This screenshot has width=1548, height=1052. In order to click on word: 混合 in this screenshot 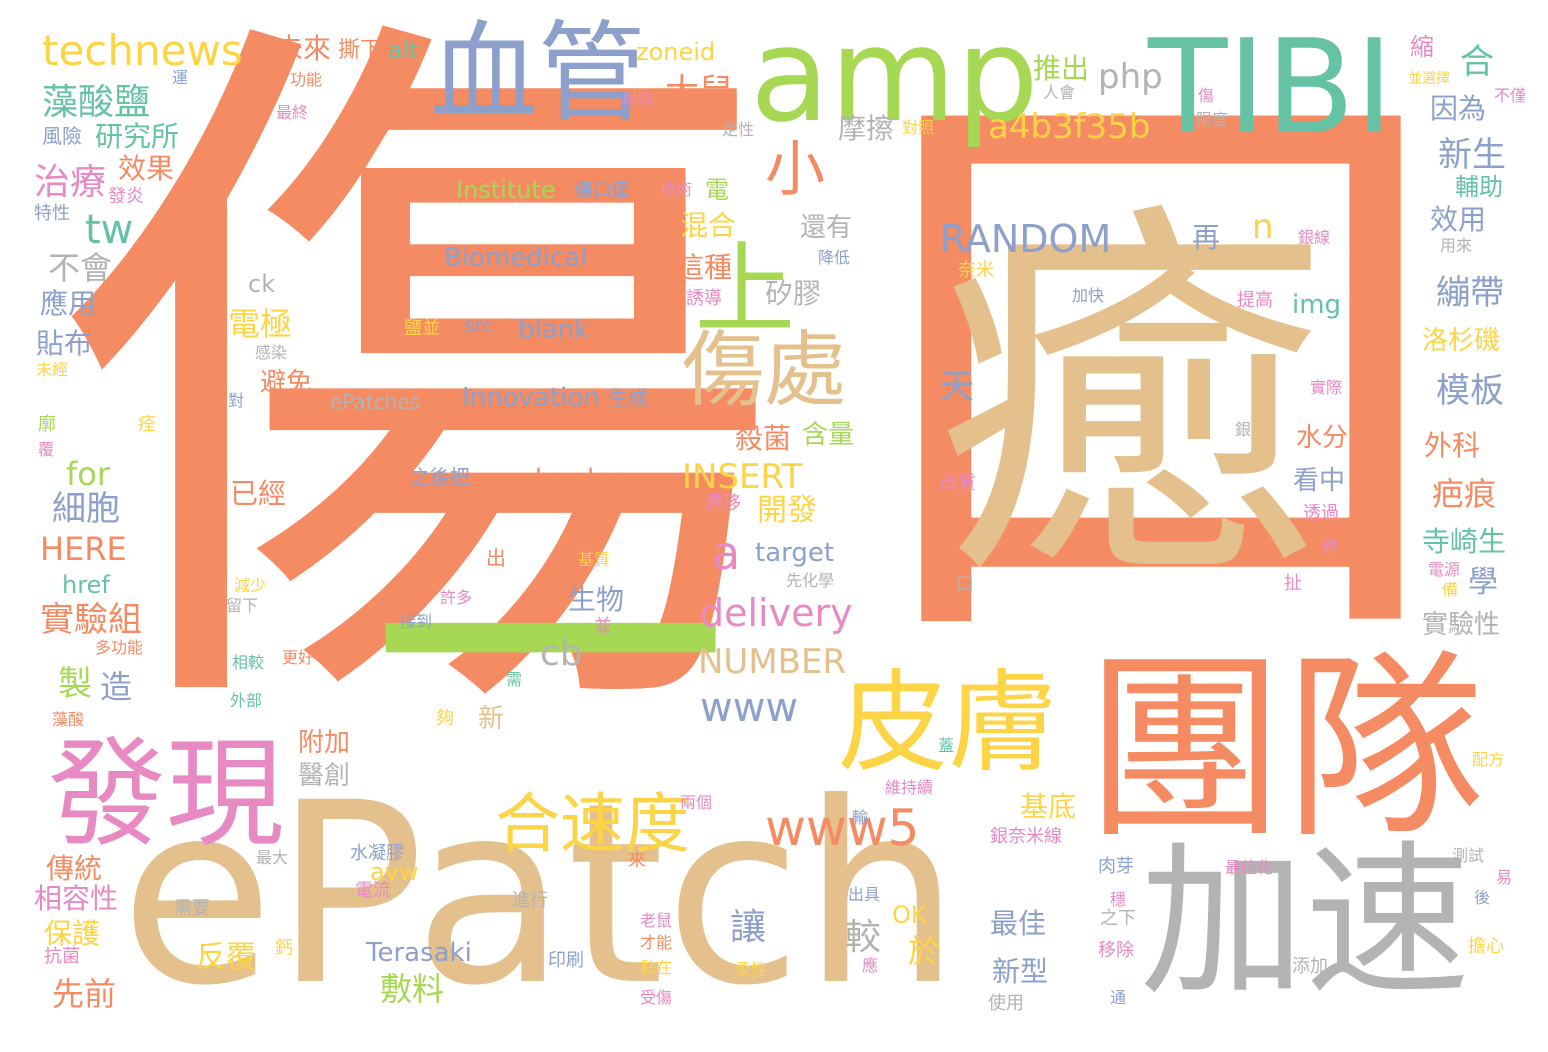, I will do `click(708, 225)`.